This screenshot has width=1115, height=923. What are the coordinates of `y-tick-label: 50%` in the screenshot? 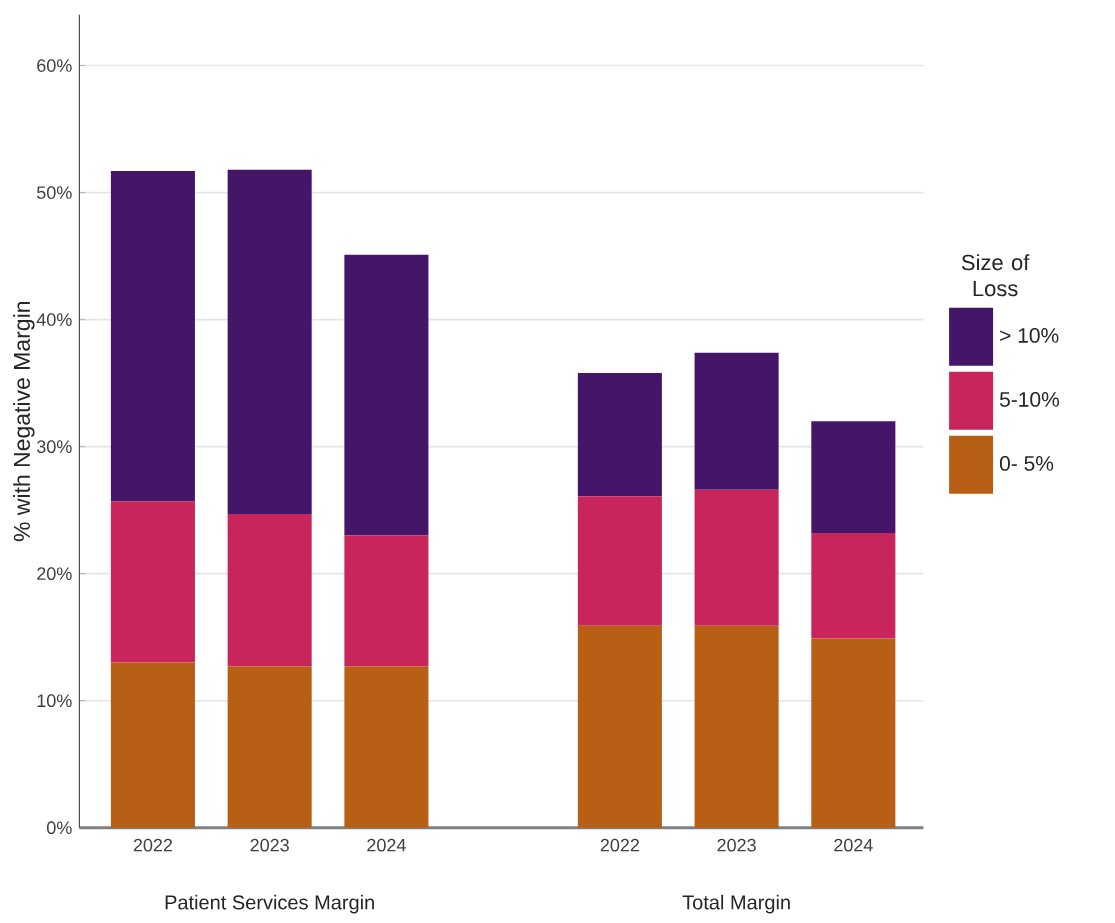 It's located at (54, 192).